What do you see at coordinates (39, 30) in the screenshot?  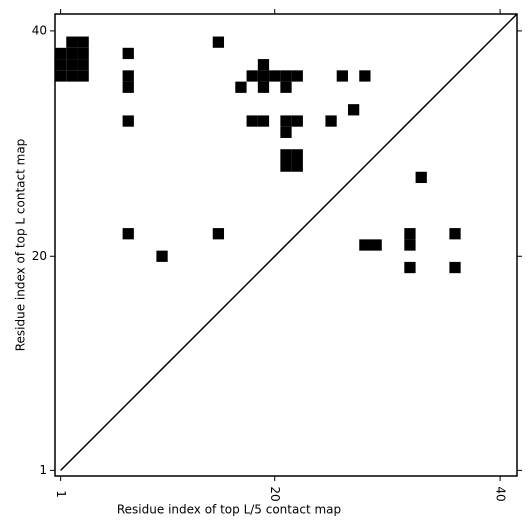 I see `y-tick-label: 40` at bounding box center [39, 30].